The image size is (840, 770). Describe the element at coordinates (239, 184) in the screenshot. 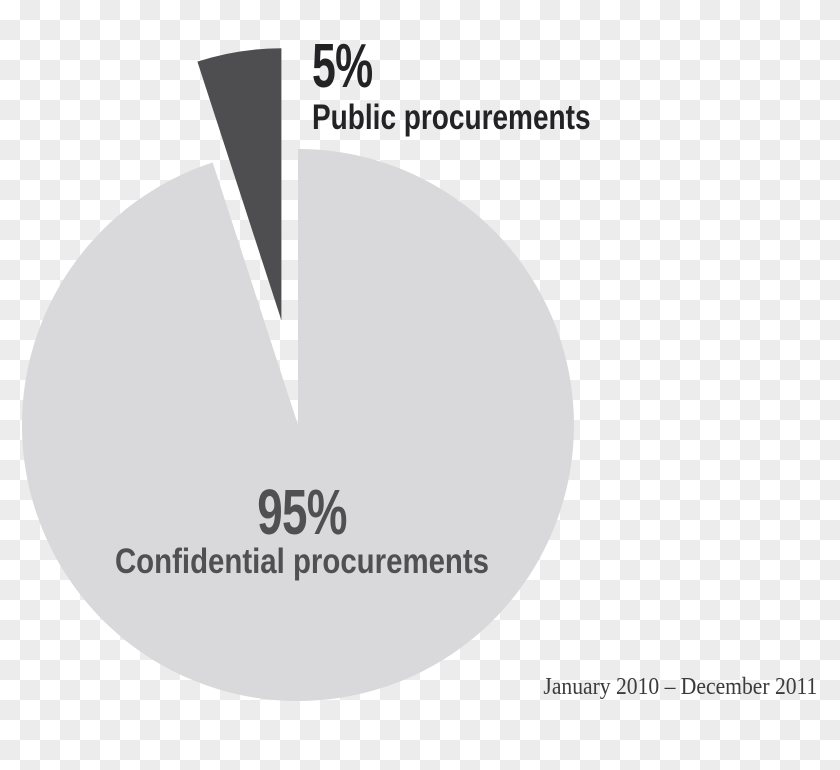

I see `pie-slice-public` at that location.